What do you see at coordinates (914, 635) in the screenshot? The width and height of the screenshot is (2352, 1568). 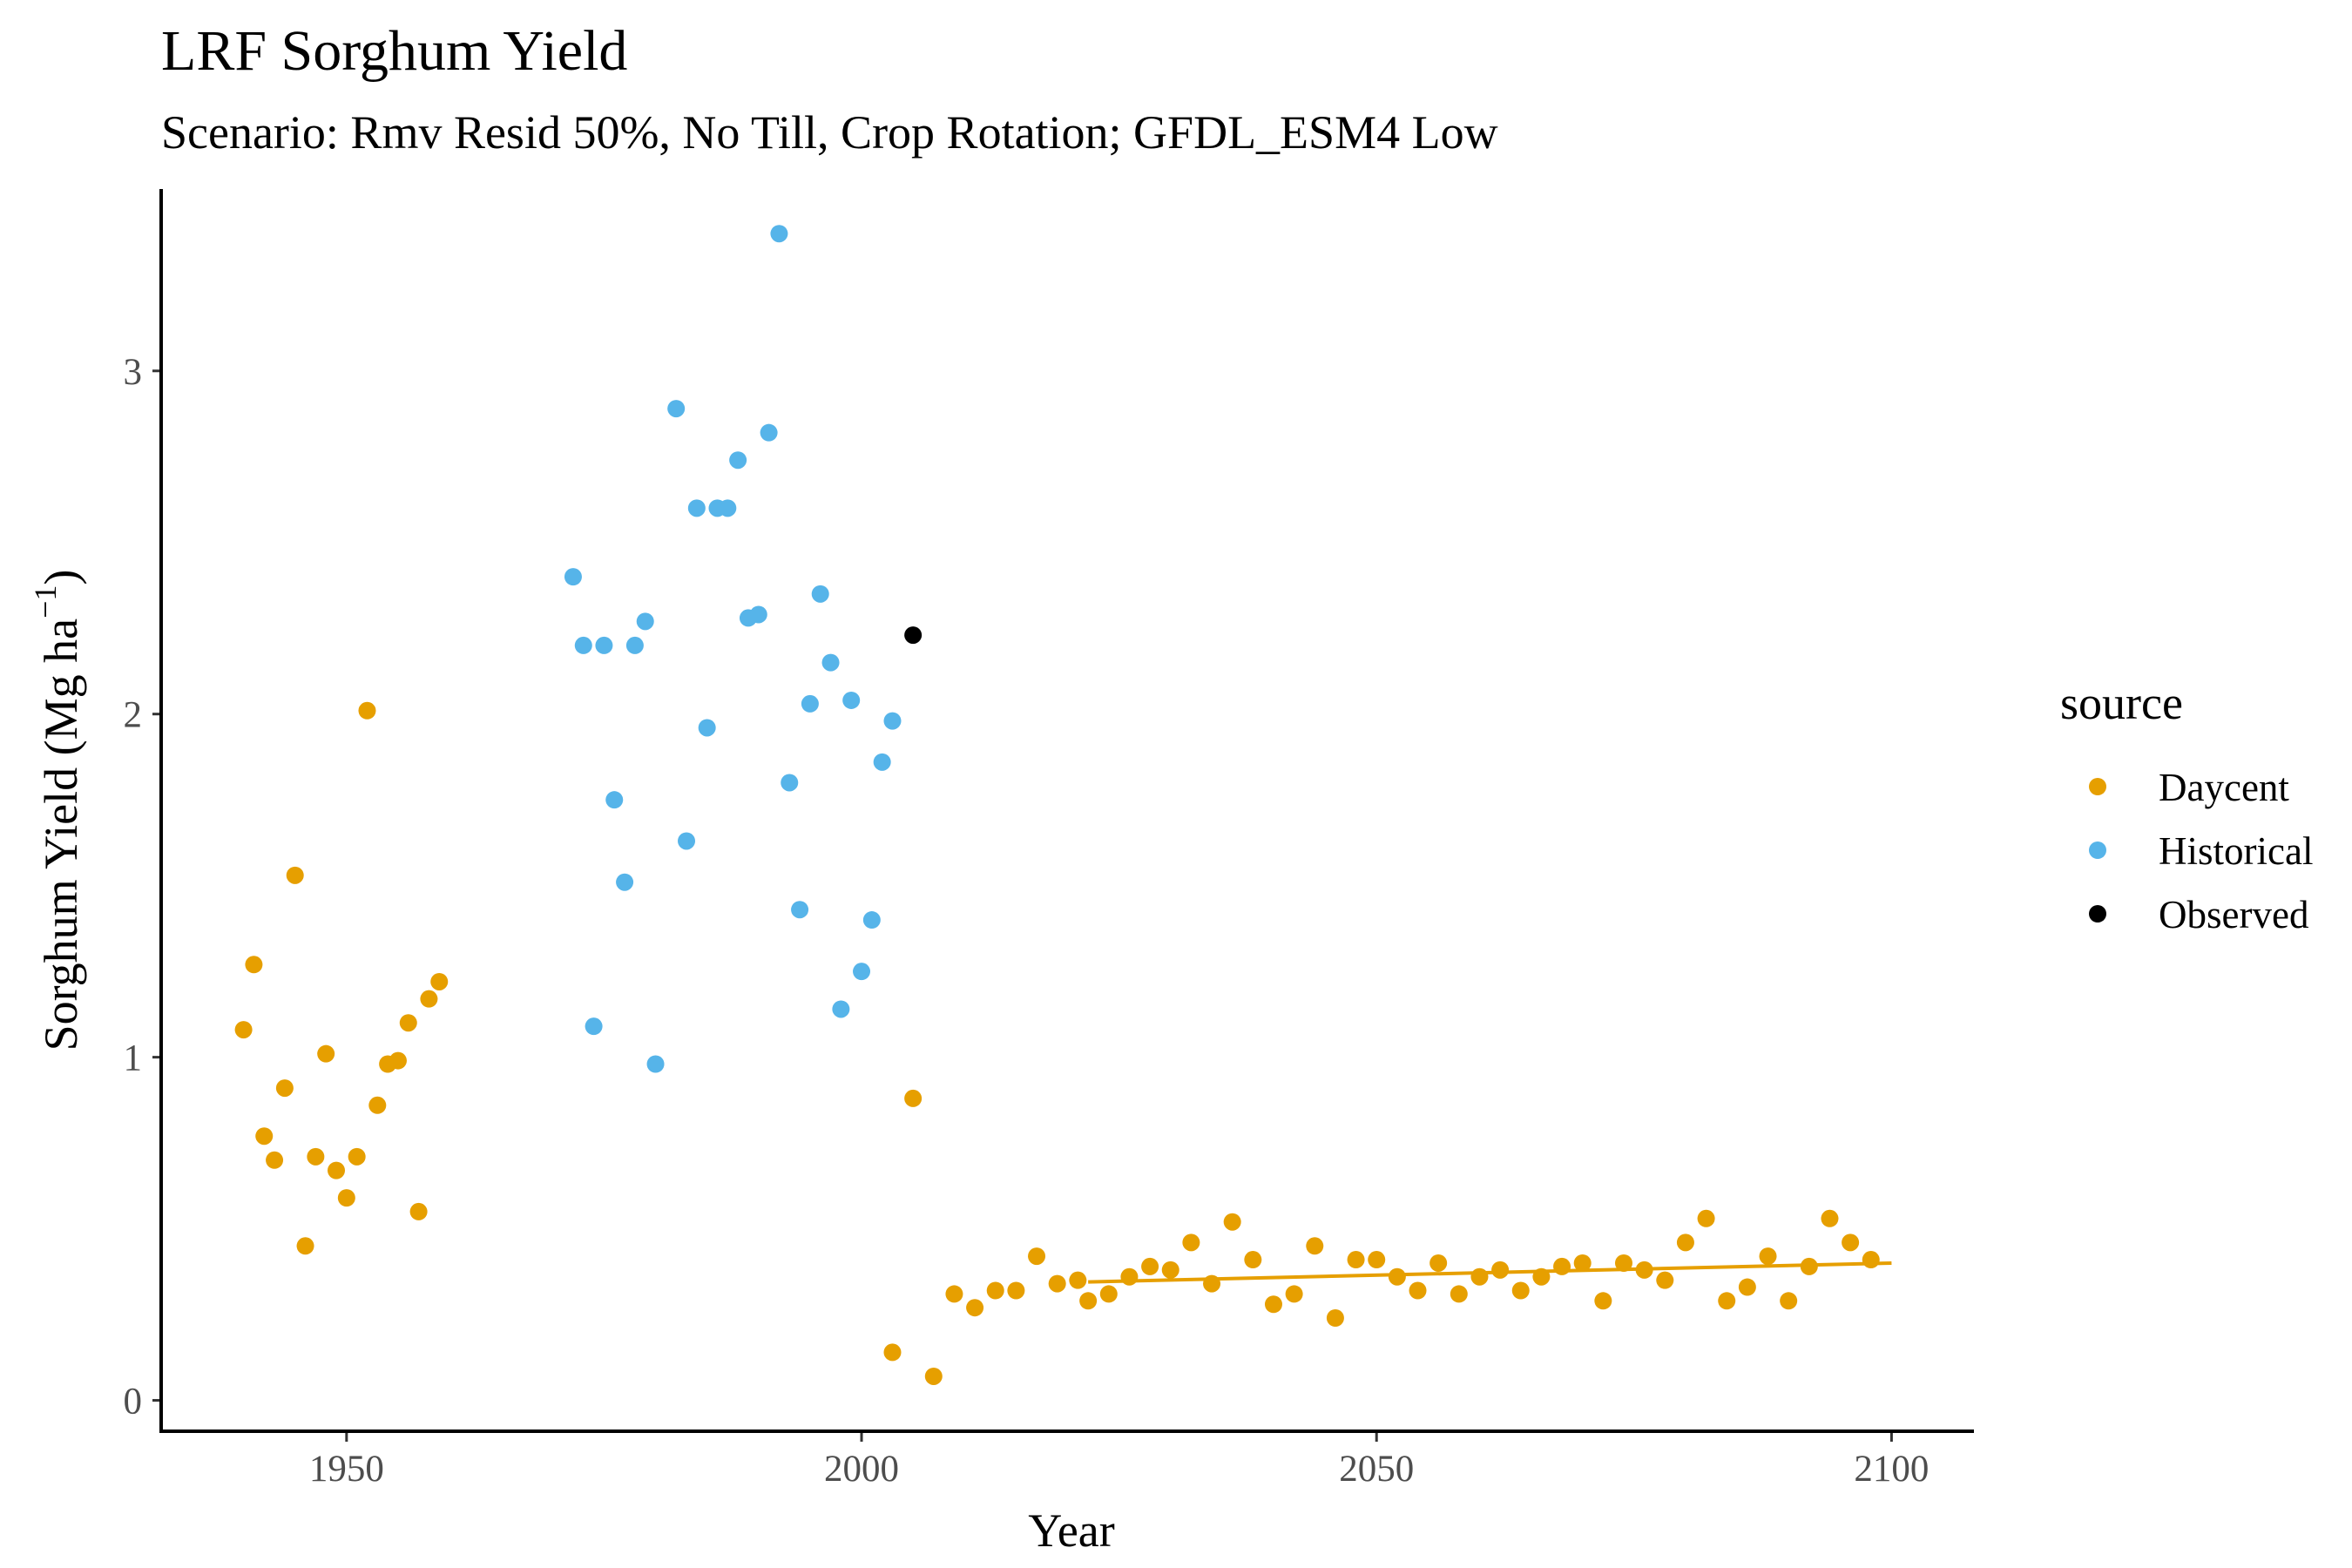 I see `observed-point` at bounding box center [914, 635].